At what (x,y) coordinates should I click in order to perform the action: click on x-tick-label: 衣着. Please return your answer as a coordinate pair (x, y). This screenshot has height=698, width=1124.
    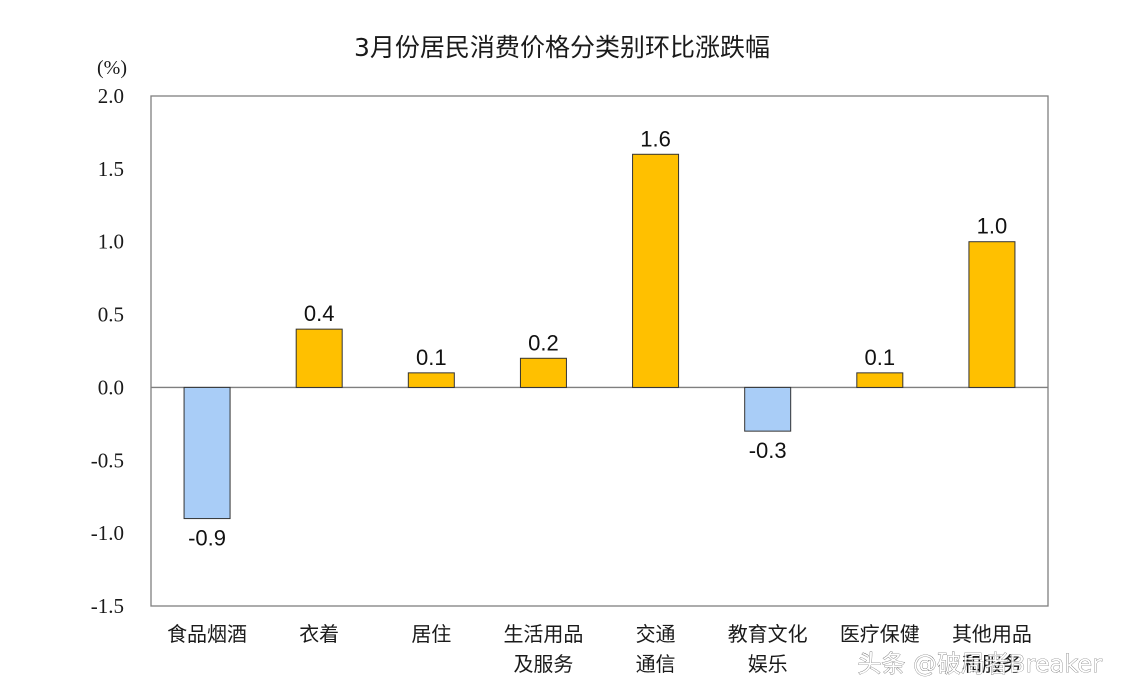
    Looking at the image, I should click on (319, 634).